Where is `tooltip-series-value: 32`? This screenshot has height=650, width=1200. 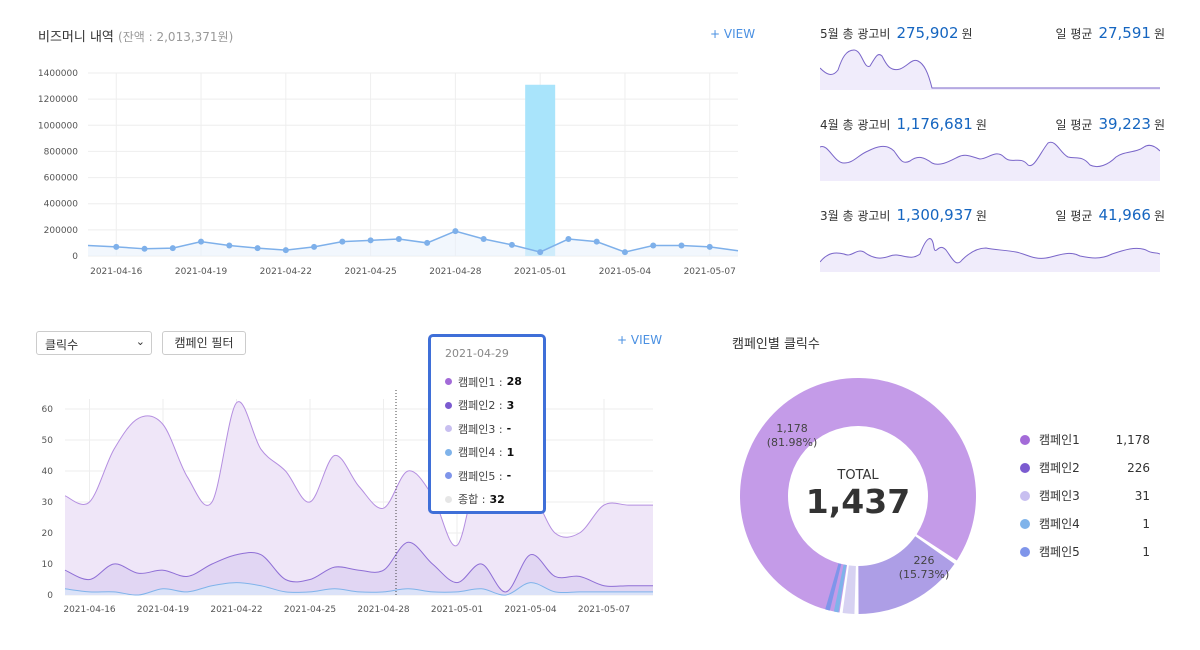 tooltip-series-value: 32 is located at coordinates (497, 499).